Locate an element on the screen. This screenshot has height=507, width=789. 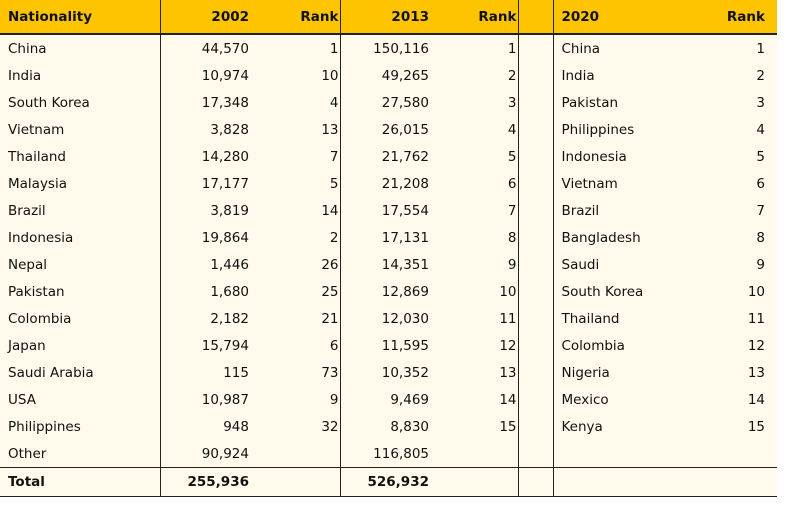
cell: 14,280 is located at coordinates (225, 156).